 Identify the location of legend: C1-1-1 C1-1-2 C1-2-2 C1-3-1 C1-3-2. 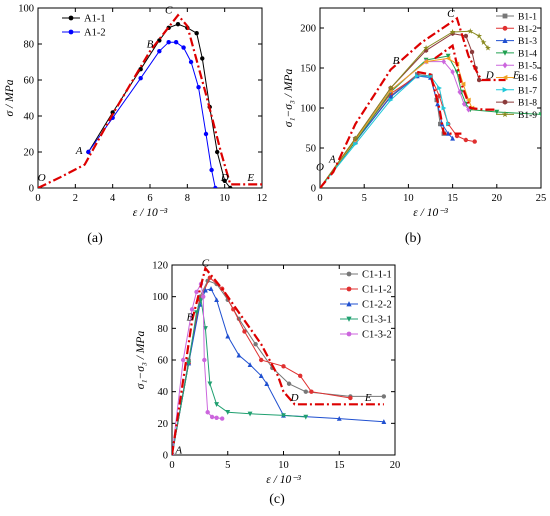
(366, 305).